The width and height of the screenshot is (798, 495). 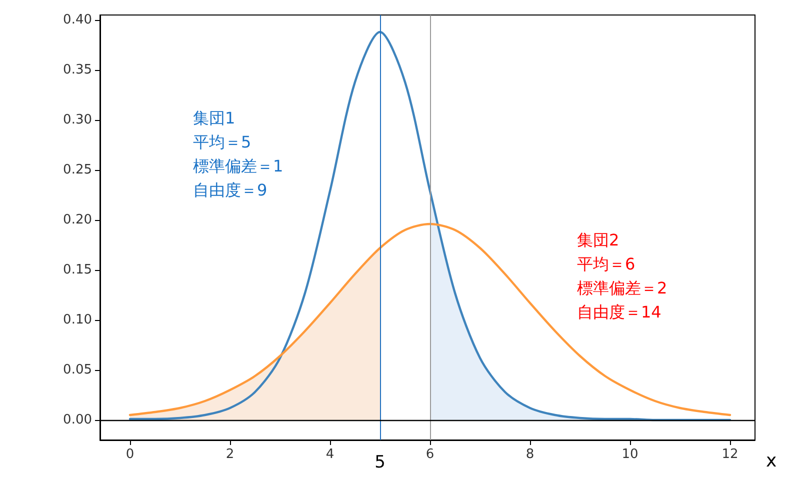 What do you see at coordinates (771, 461) in the screenshot?
I see `x-axis-title: x` at bounding box center [771, 461].